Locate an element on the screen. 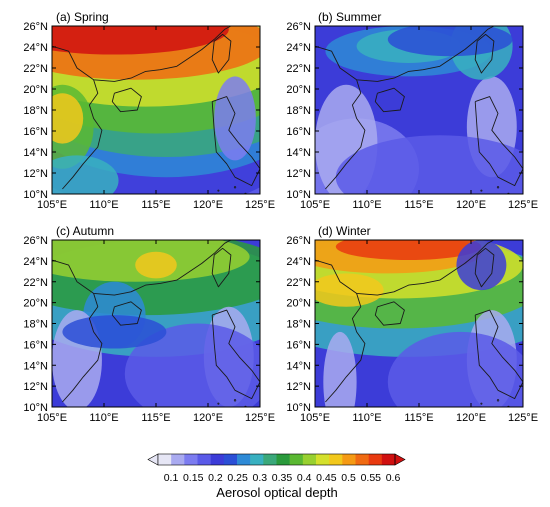 The image size is (550, 507). coastline-winter is located at coordinates (419, 323).